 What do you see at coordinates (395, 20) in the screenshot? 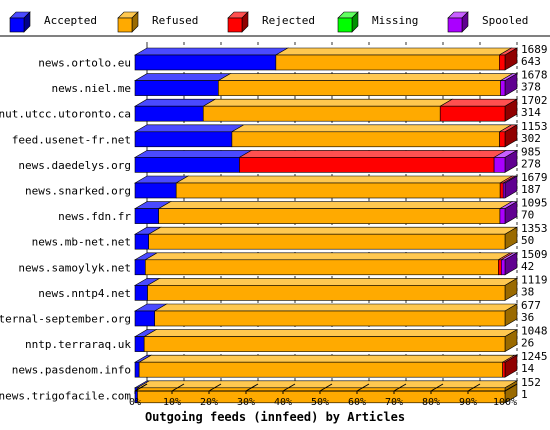
I see `legend-label: Missing` at bounding box center [395, 20].